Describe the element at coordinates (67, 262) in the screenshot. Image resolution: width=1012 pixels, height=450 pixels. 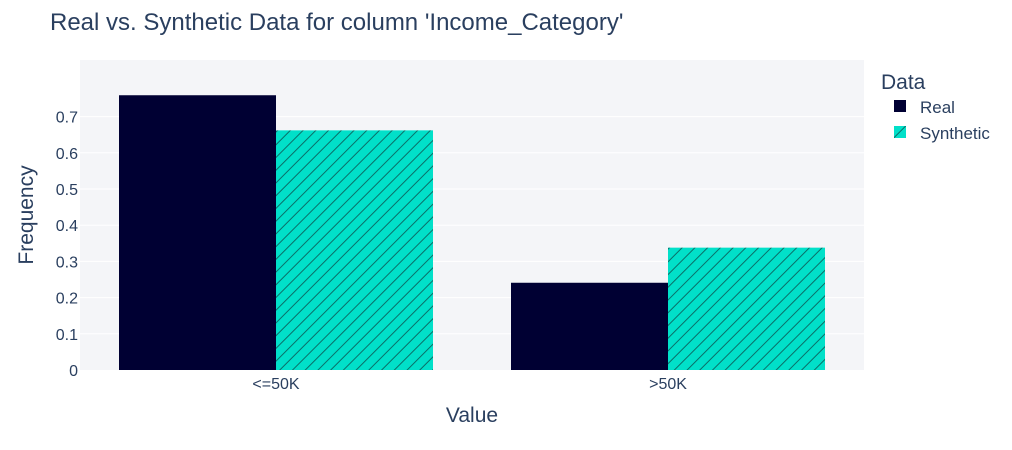
I see `y-tick-label: 0.3` at that location.